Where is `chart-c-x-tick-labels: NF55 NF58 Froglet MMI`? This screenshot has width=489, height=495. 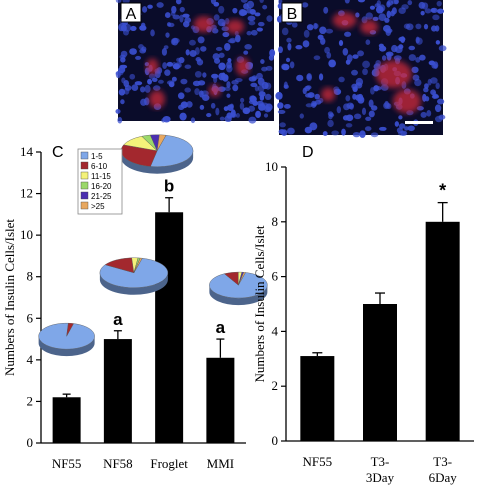
chart-c-x-tick-labels: NF55 NF58 Froglet MMI is located at coordinates (143, 463).